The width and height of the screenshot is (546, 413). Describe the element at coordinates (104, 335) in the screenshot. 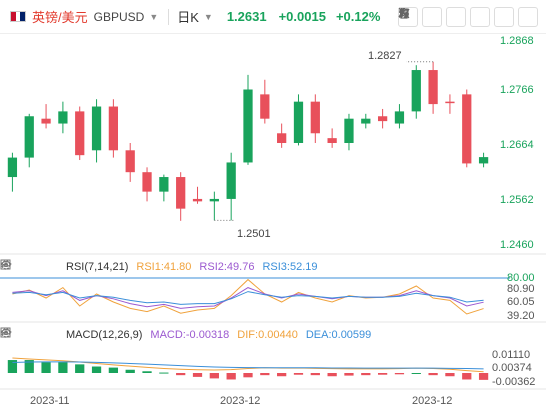

I see `macd-title: MACD(12,26,9)` at that location.